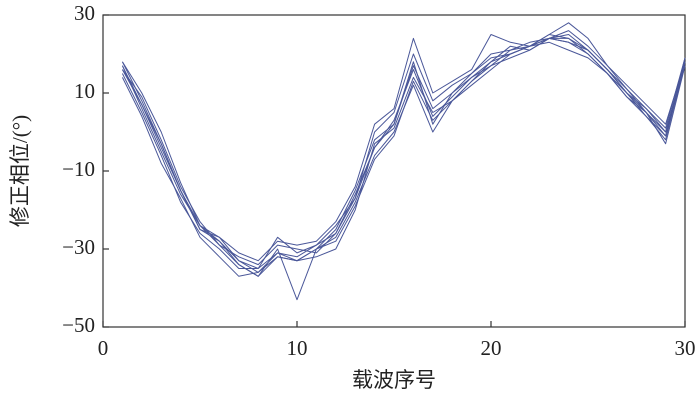  I want to click on x-tick-label: 30, so click(685, 348).